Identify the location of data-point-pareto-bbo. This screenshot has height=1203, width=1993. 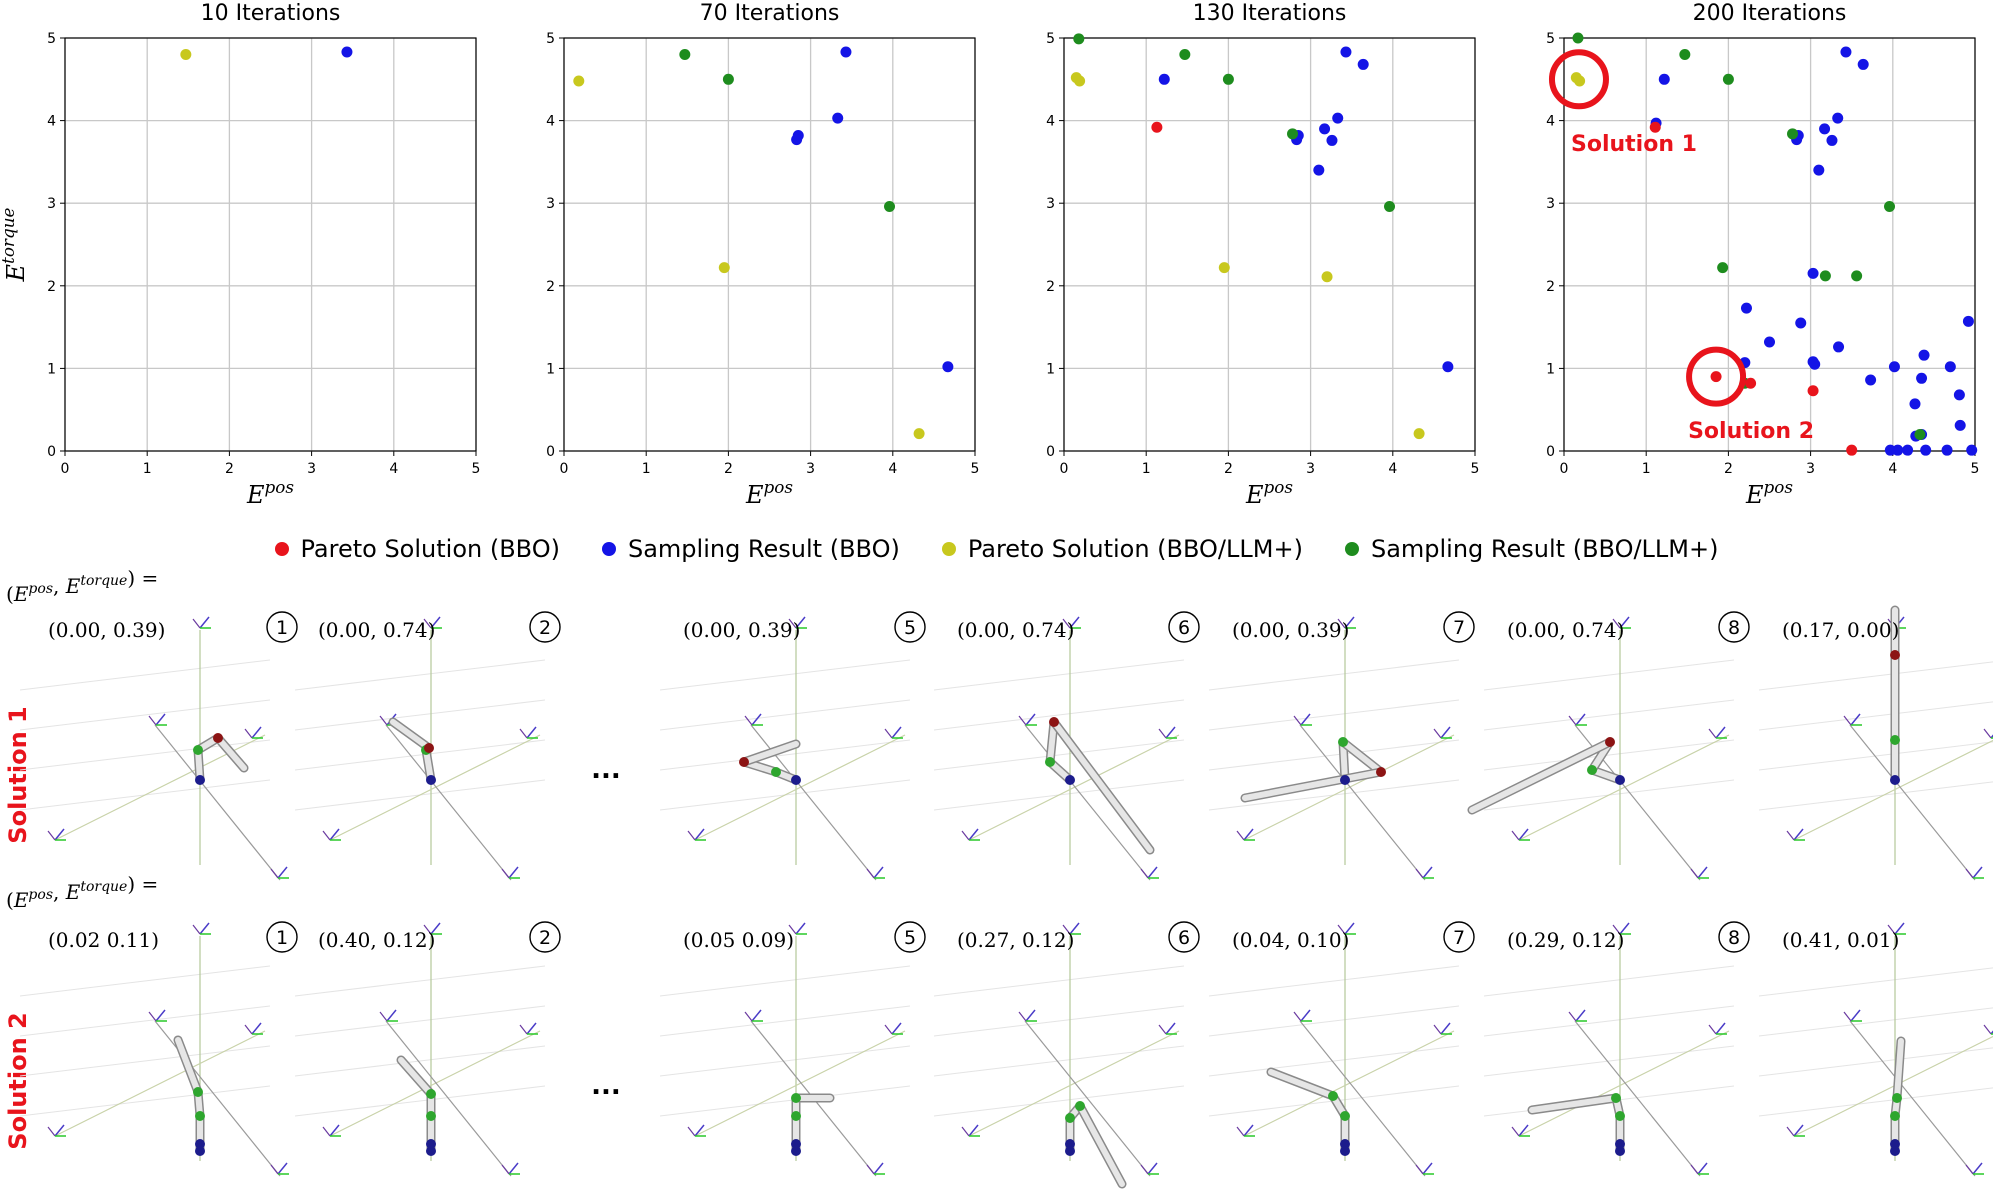
(1852, 450).